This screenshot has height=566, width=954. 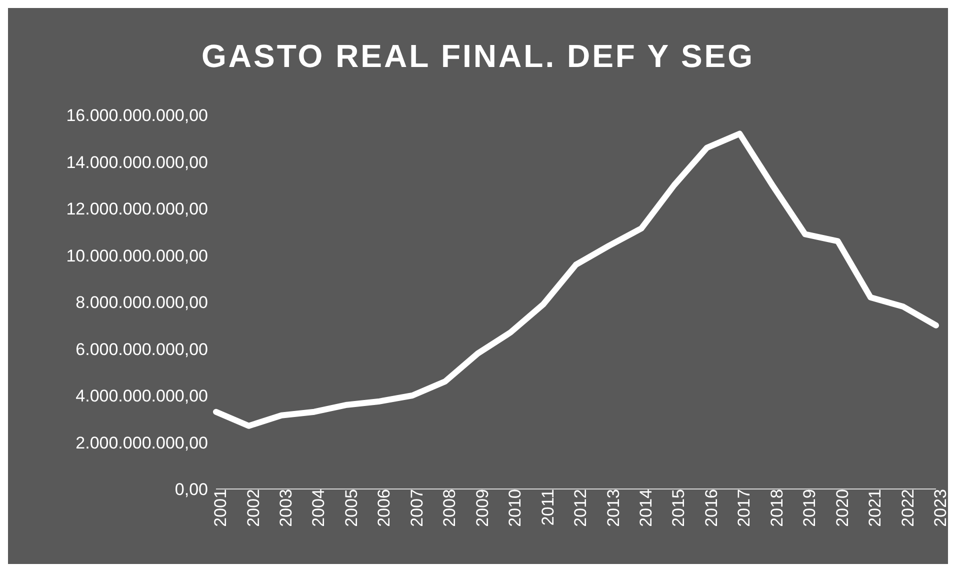 I want to click on y-tick-label: 16.000.000.000,00, so click(x=137, y=116).